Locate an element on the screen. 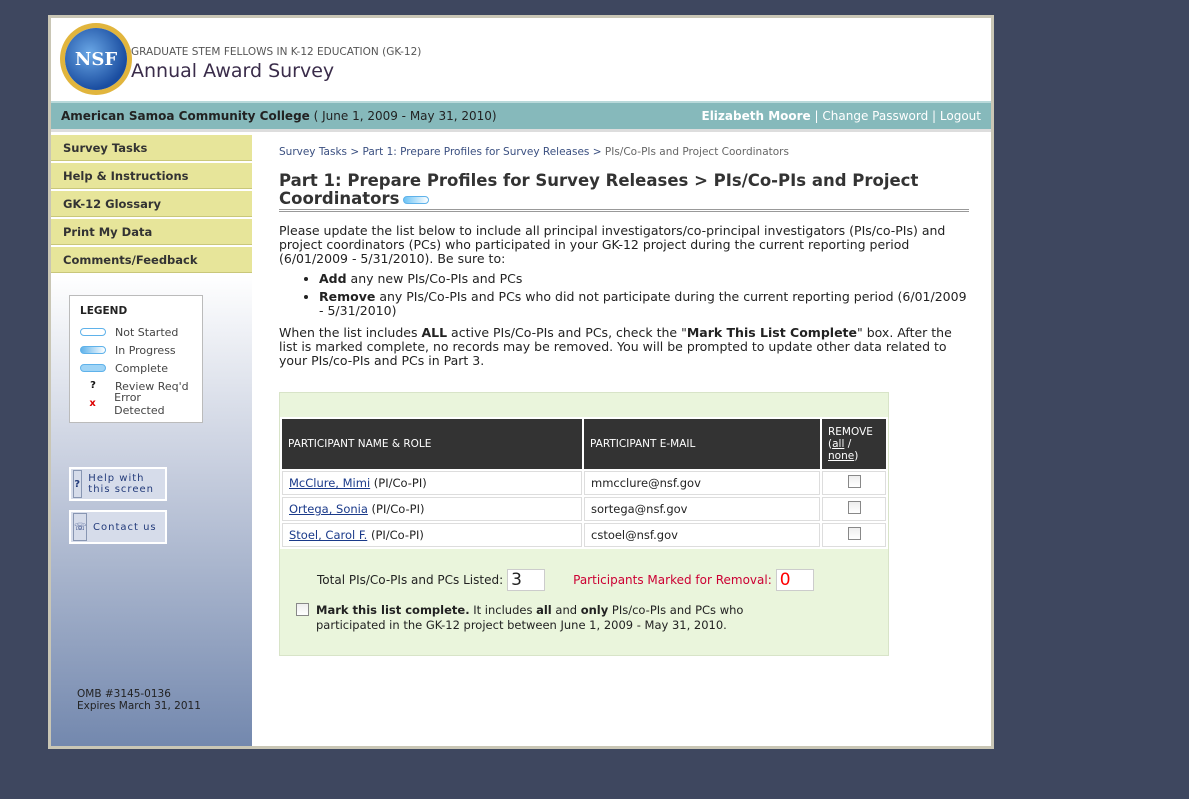 Image resolution: width=1189 pixels, height=799 pixels. omb-number: OMB #3145-0136 is located at coordinates (124, 694).